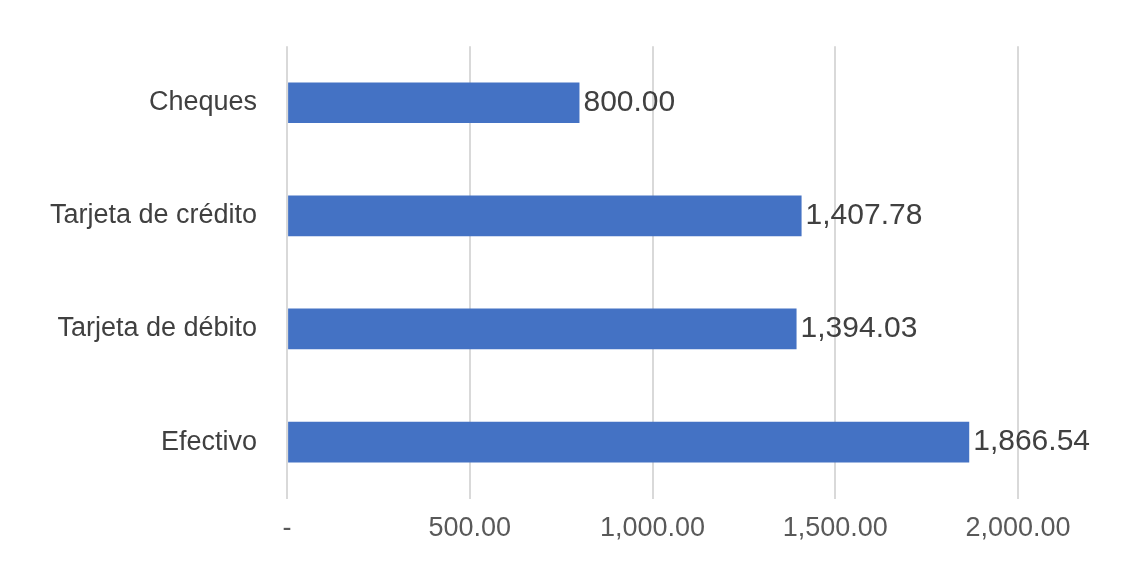  I want to click on data-label: 1,394.03, so click(859, 327).